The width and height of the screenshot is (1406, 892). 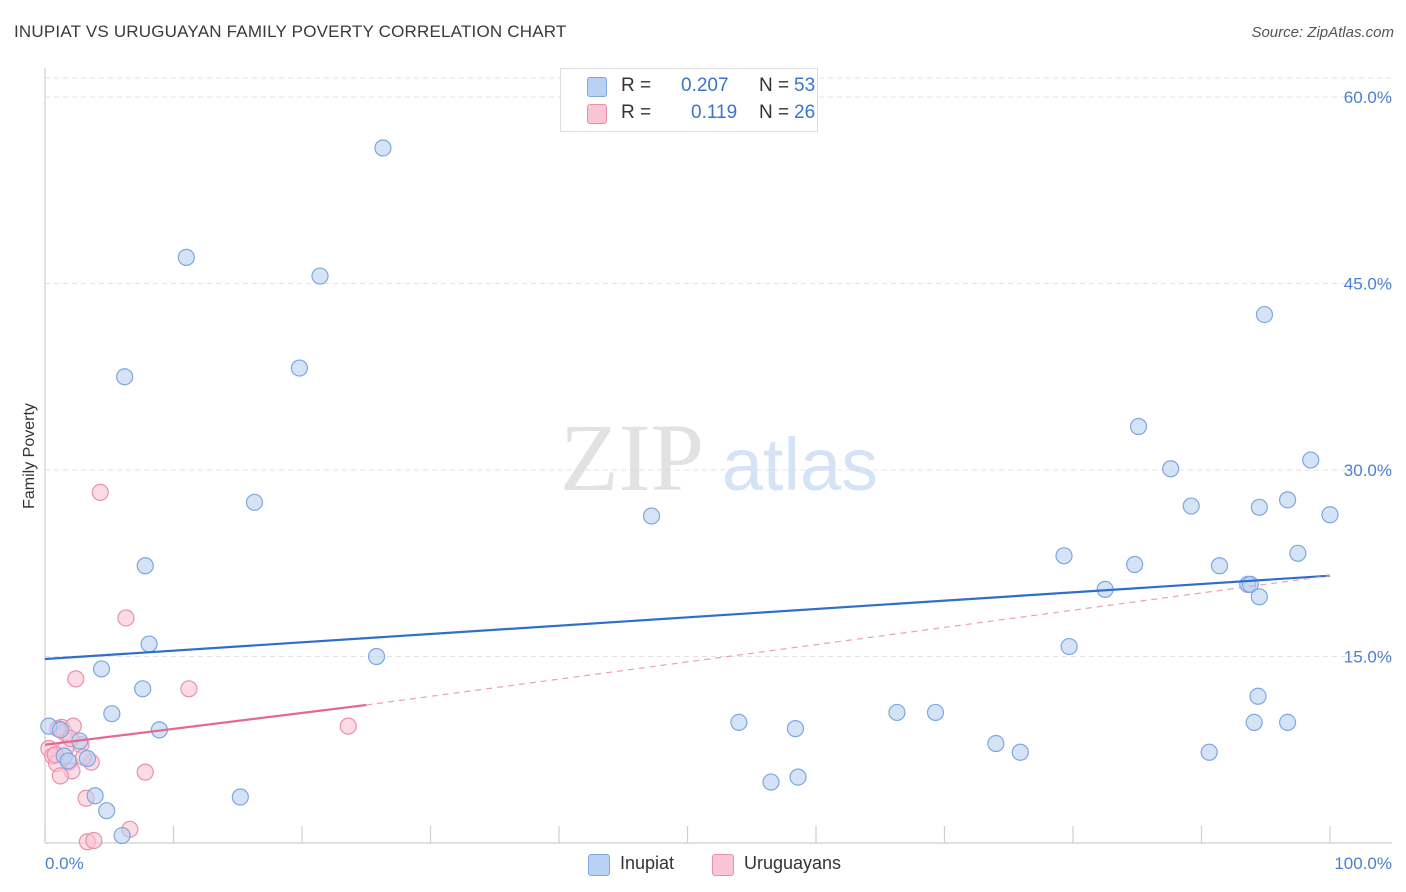 I want to click on legend-r-value-uruguayans: 0.119, so click(x=714, y=112).